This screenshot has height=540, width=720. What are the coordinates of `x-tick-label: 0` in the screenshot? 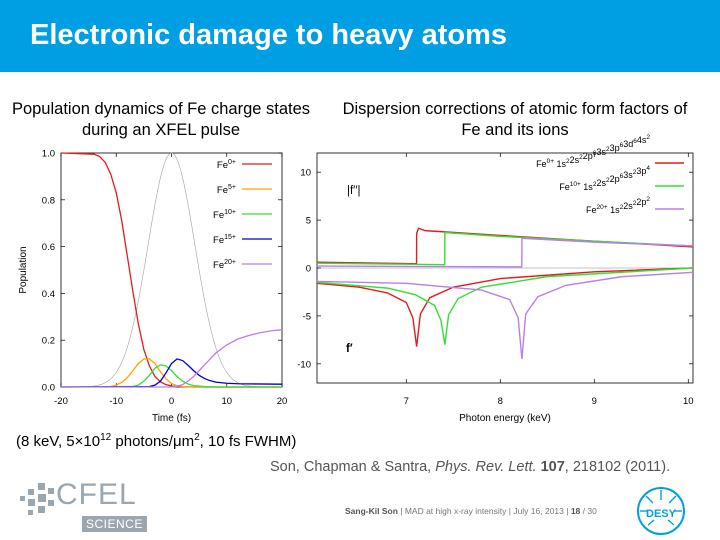 It's located at (171, 401).